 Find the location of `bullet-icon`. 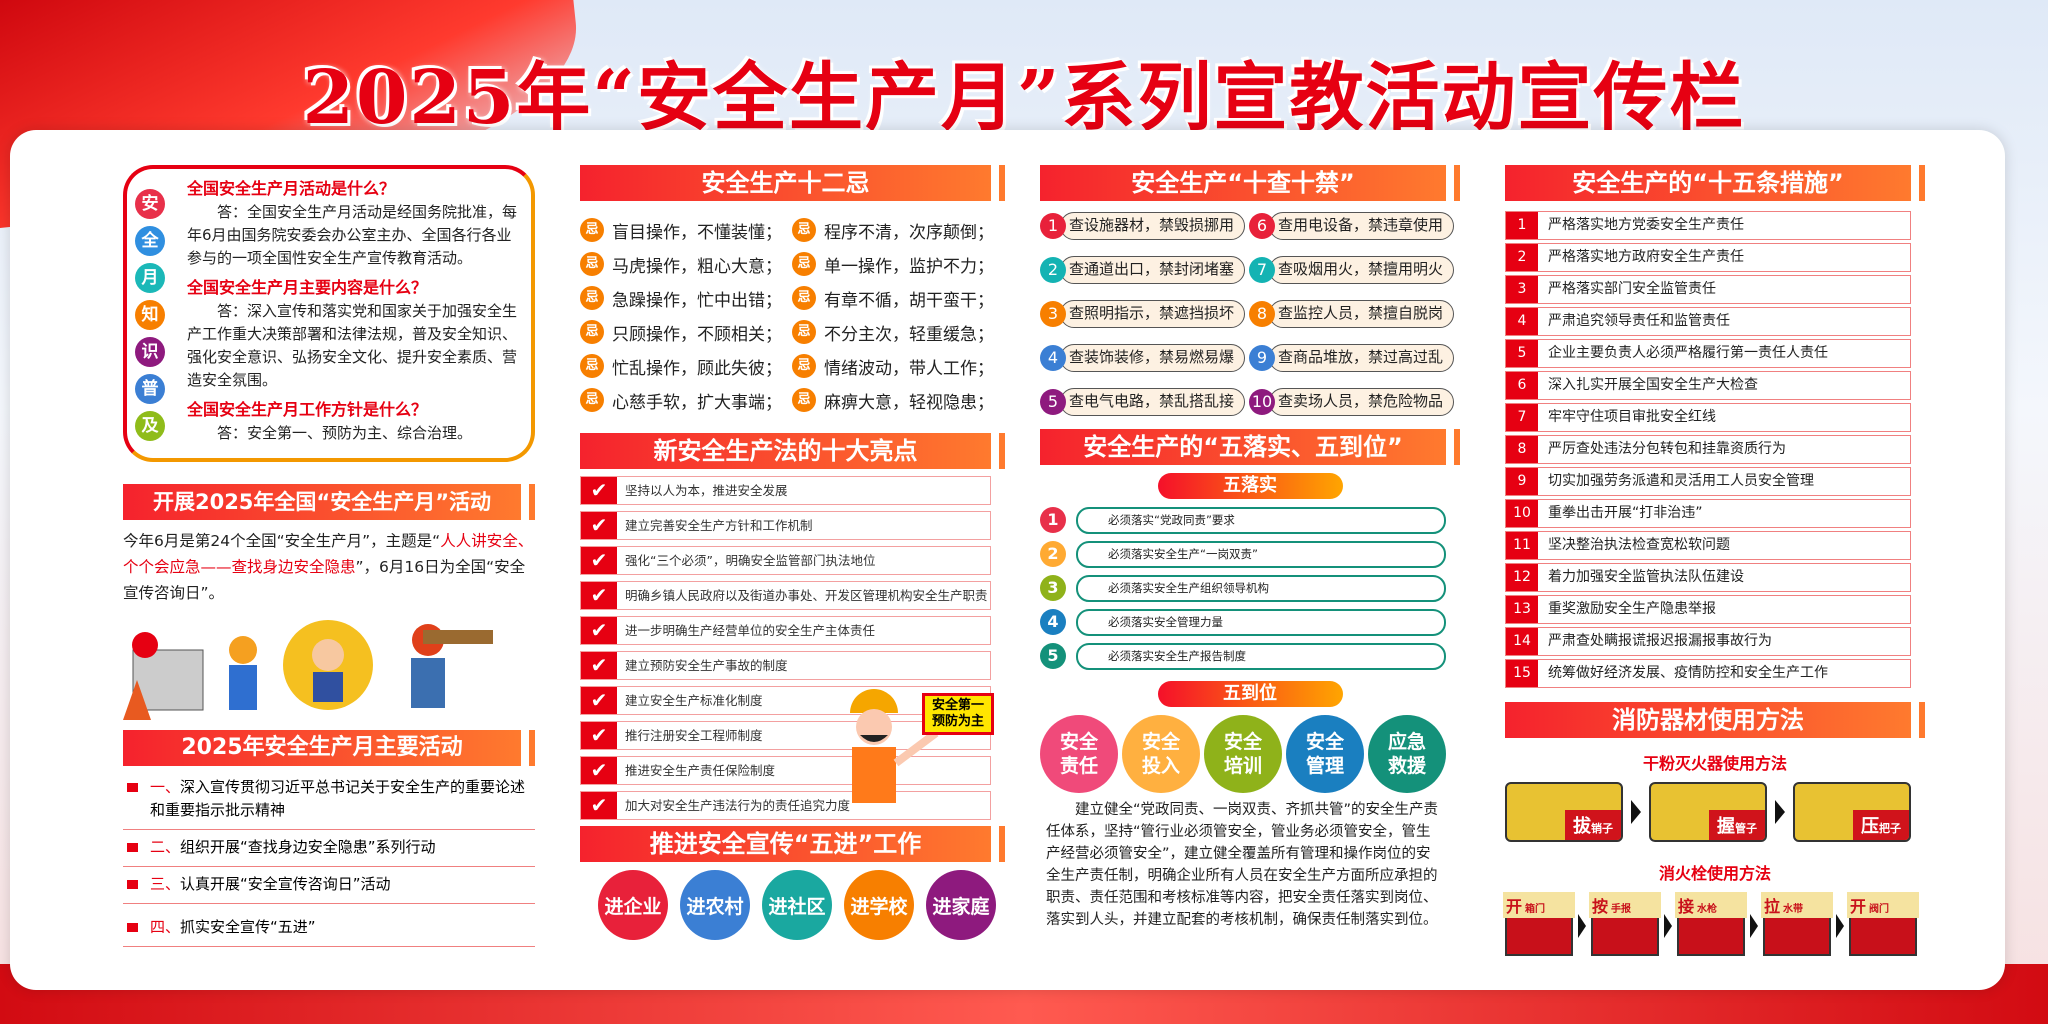

bullet-icon is located at coordinates (132, 884).